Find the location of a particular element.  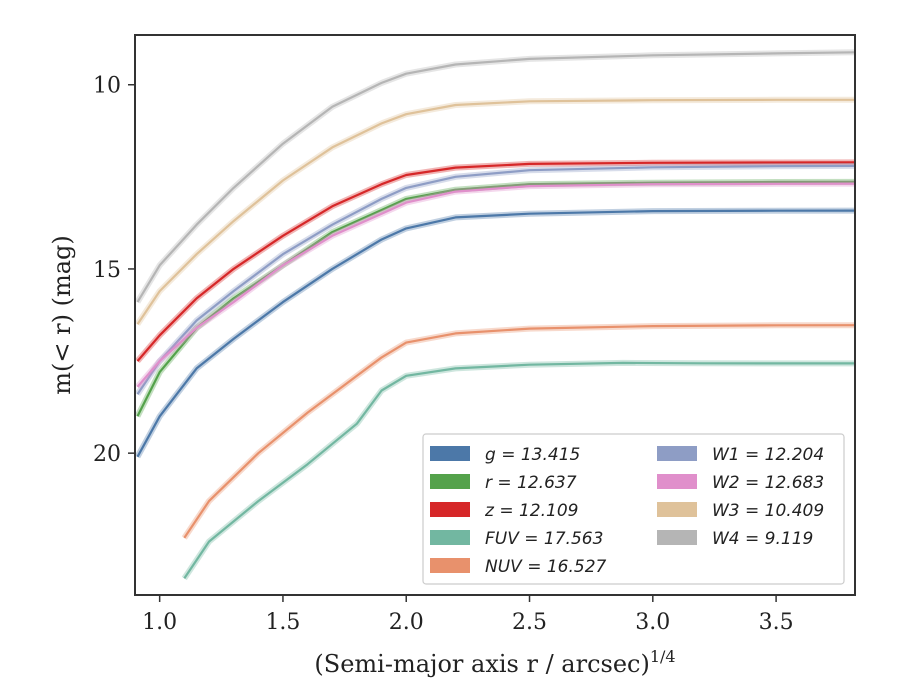

x-axis-label: (Semi-major axis r / arcsec)1/4 is located at coordinates (494, 662).